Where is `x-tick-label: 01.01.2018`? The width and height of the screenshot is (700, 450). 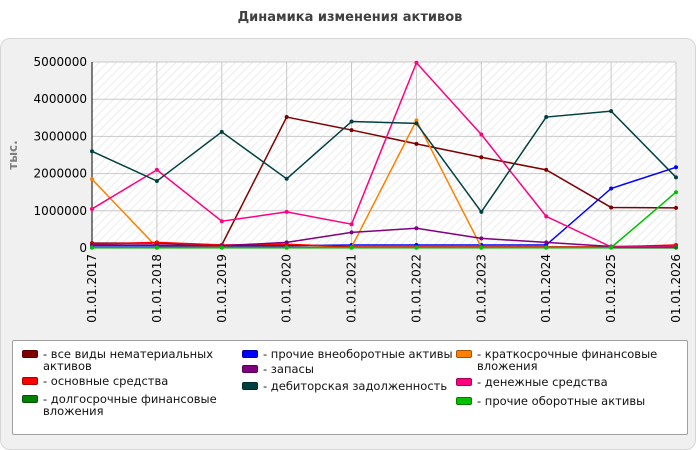
x-tick-label: 01.01.2018 is located at coordinates (157, 288).